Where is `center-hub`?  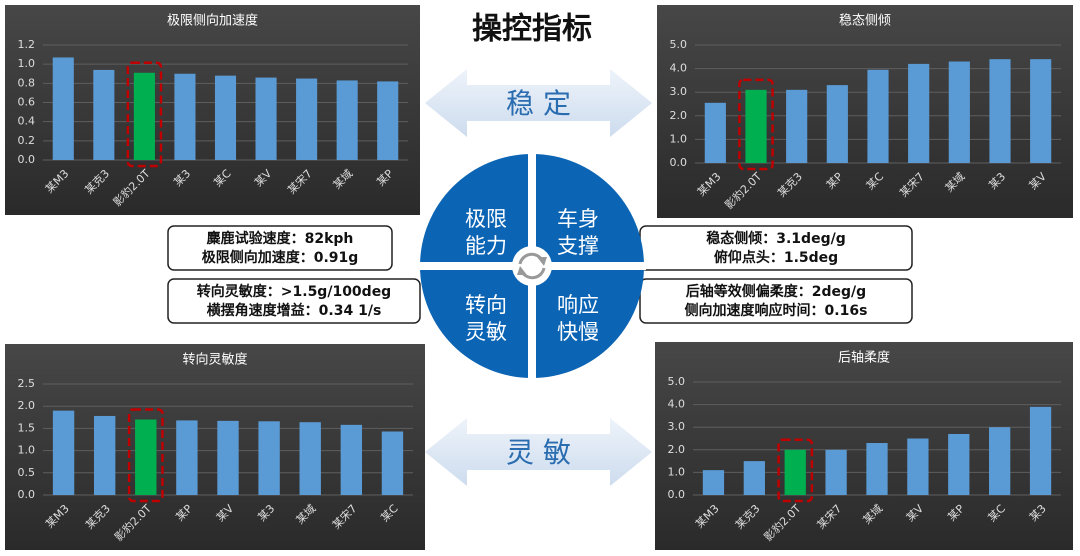 center-hub is located at coordinates (532, 266).